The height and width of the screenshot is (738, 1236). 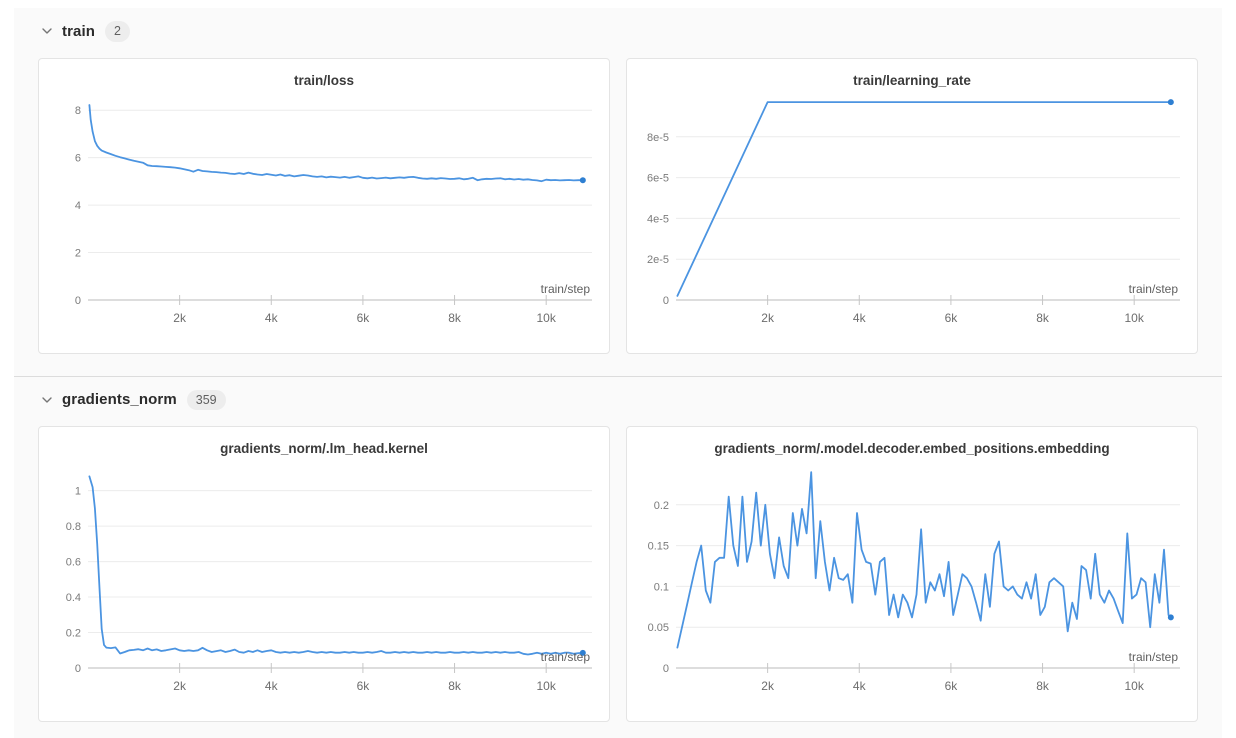 What do you see at coordinates (913, 211) in the screenshot?
I see `line-chart: 0 2e-5 4e-5 6e-5 8e-5 2k 4k 6k 8k 10k train/step` at bounding box center [913, 211].